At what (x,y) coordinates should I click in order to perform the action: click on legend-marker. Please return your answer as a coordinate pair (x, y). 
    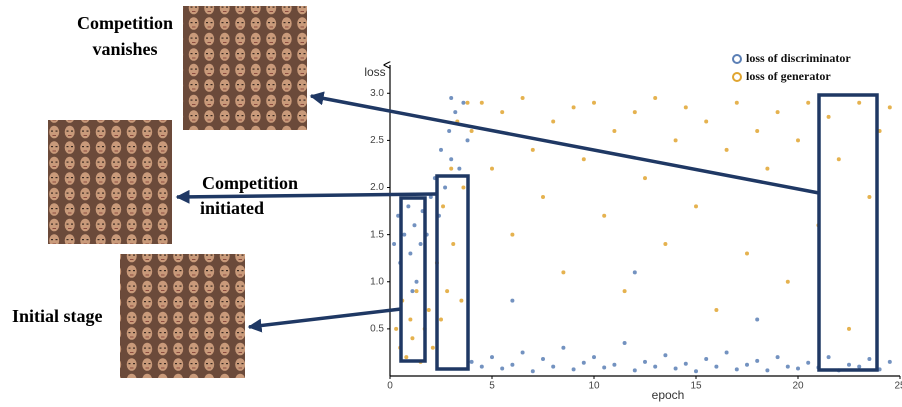
    Looking at the image, I should click on (737, 59).